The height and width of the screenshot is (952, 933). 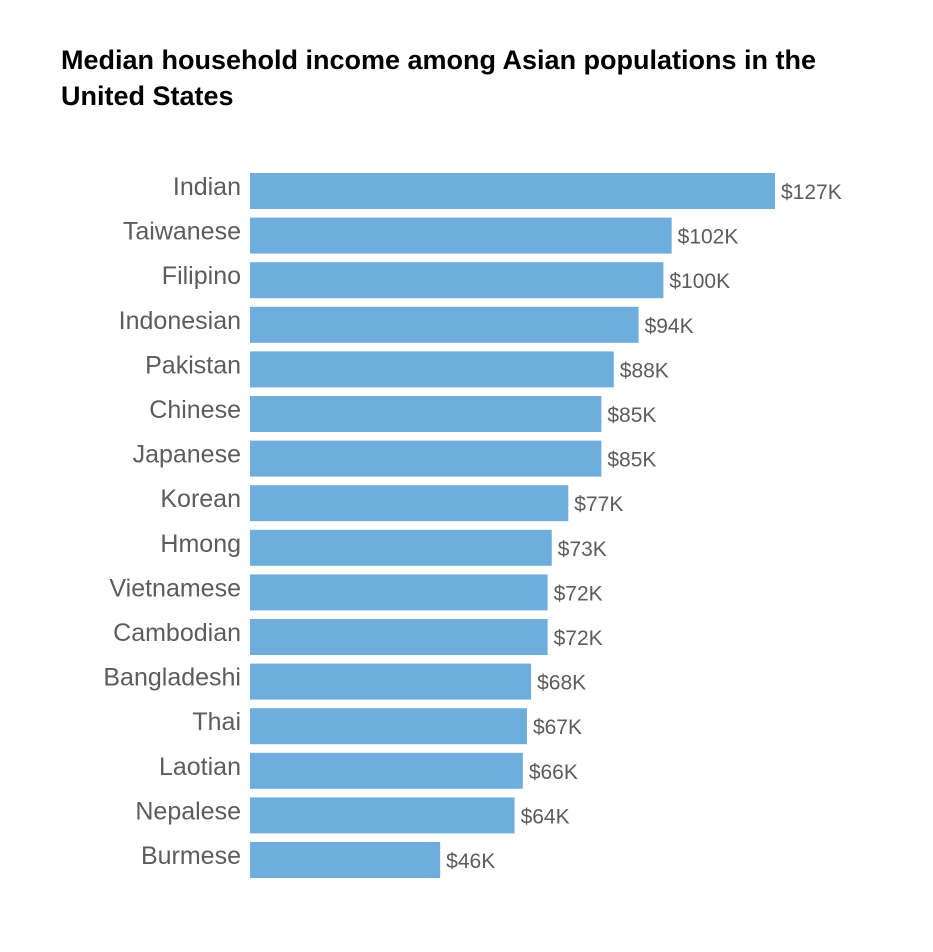 I want to click on bar-japanese, so click(x=426, y=458).